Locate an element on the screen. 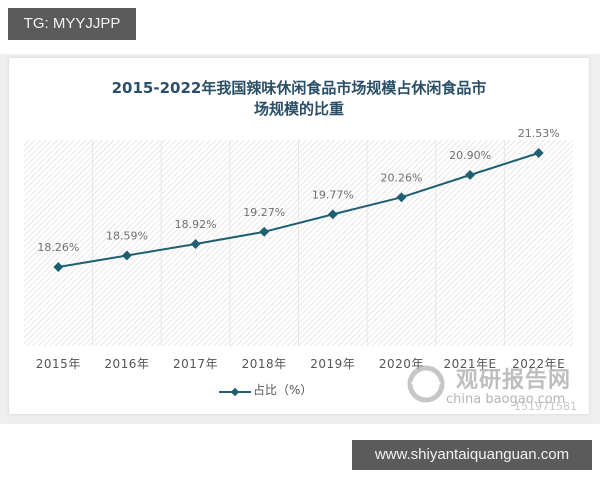  data-label: 18.26% is located at coordinates (58, 247).